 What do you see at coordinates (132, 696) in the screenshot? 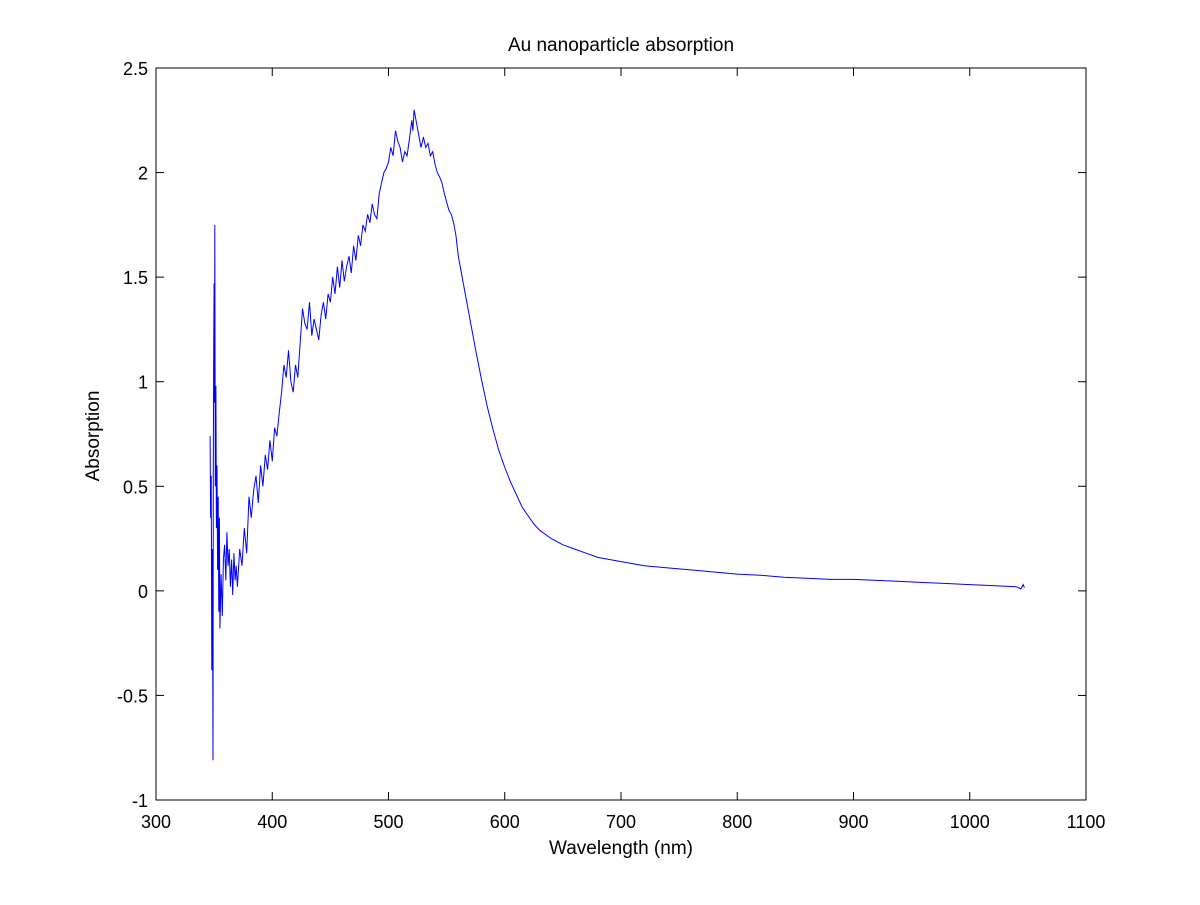
I see `y-tick-label: -0.5` at bounding box center [132, 696].